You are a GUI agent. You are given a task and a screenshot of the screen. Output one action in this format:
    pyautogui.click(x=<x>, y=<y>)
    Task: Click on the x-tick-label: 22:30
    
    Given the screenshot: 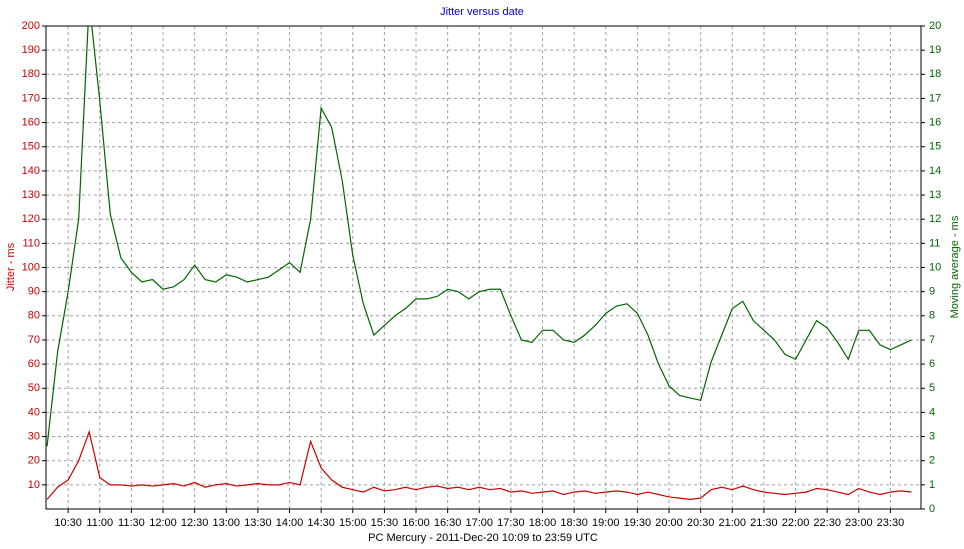 What is the action you would take?
    pyautogui.click(x=827, y=523)
    